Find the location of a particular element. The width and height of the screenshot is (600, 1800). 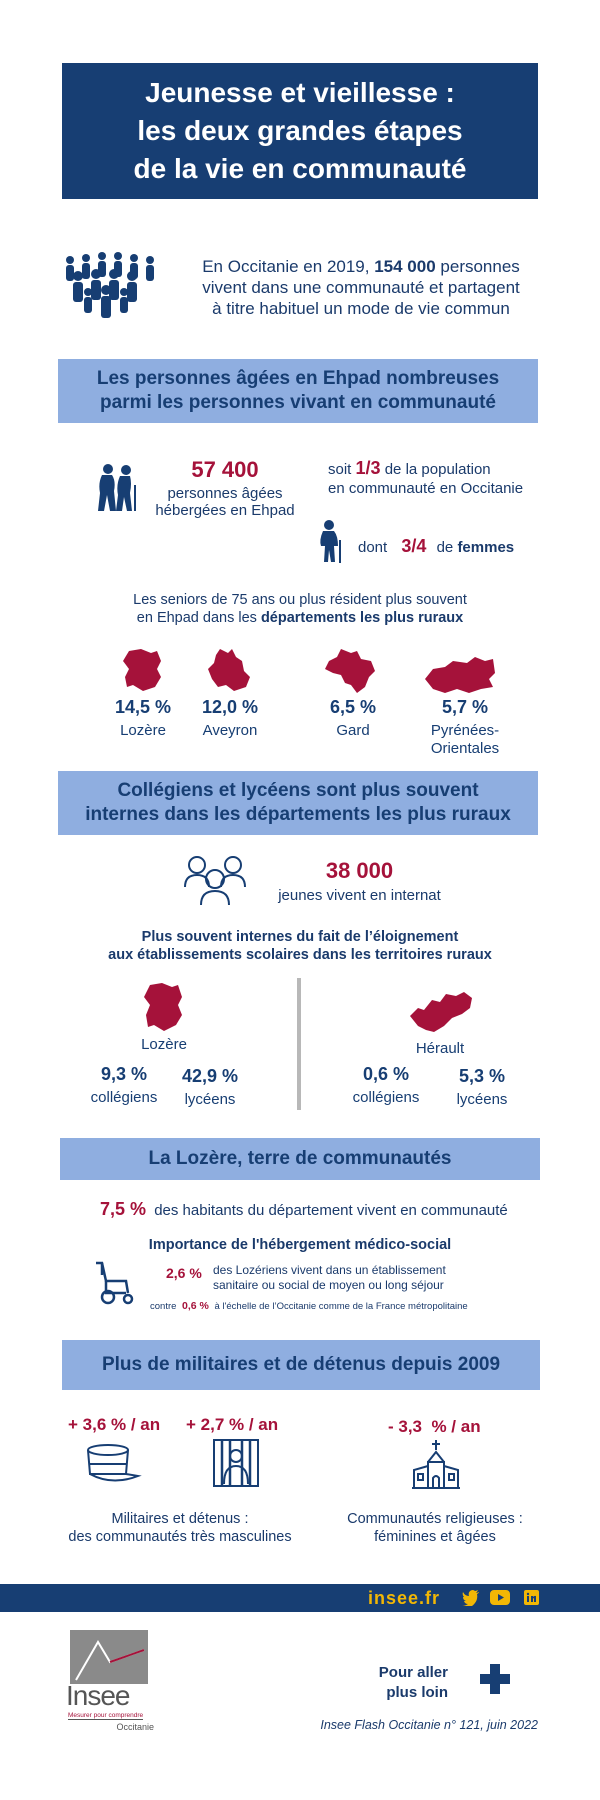

lozere-college: 9,3 % collégiens is located at coordinates (124, 1085).